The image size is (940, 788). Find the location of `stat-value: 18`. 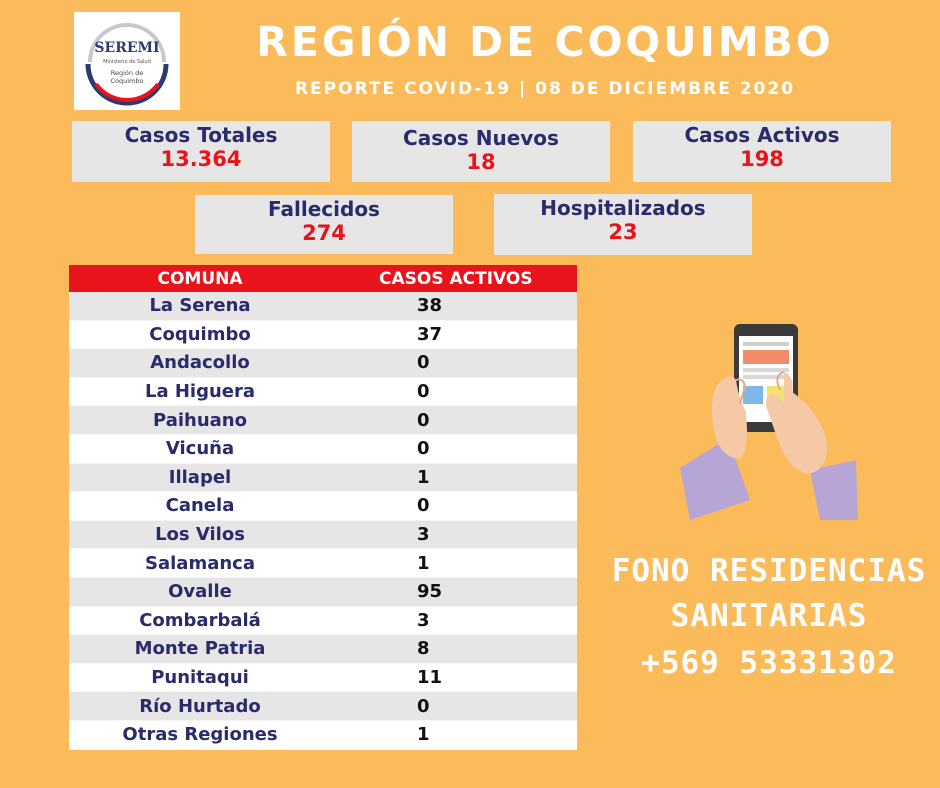

stat-value: 18 is located at coordinates (481, 162).